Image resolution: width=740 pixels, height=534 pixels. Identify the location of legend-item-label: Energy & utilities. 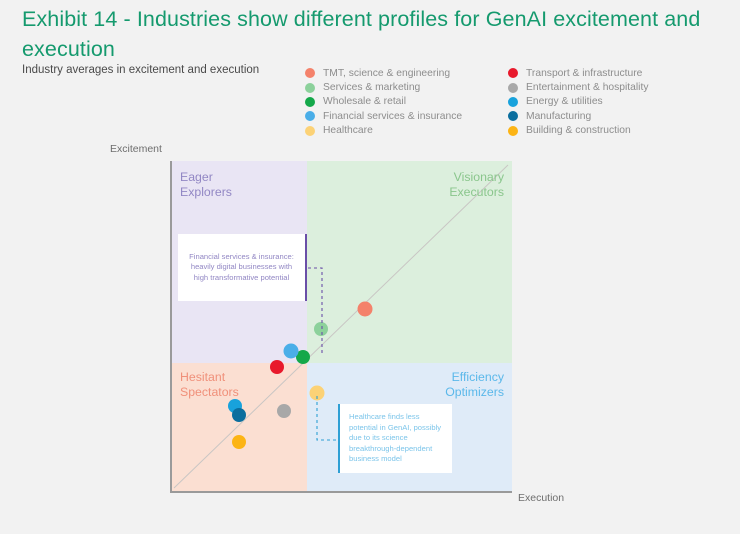
(564, 102).